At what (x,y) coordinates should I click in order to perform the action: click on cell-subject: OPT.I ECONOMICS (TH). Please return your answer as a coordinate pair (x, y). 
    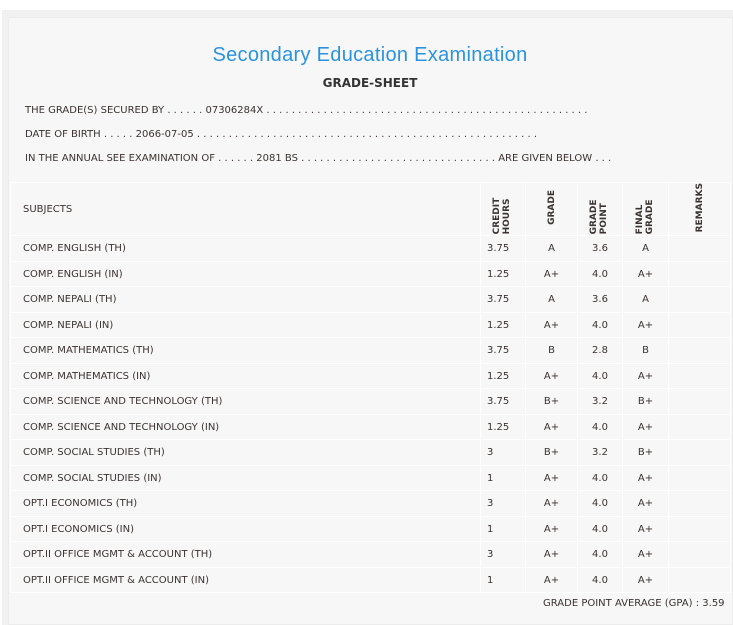
    Looking at the image, I should click on (245, 503).